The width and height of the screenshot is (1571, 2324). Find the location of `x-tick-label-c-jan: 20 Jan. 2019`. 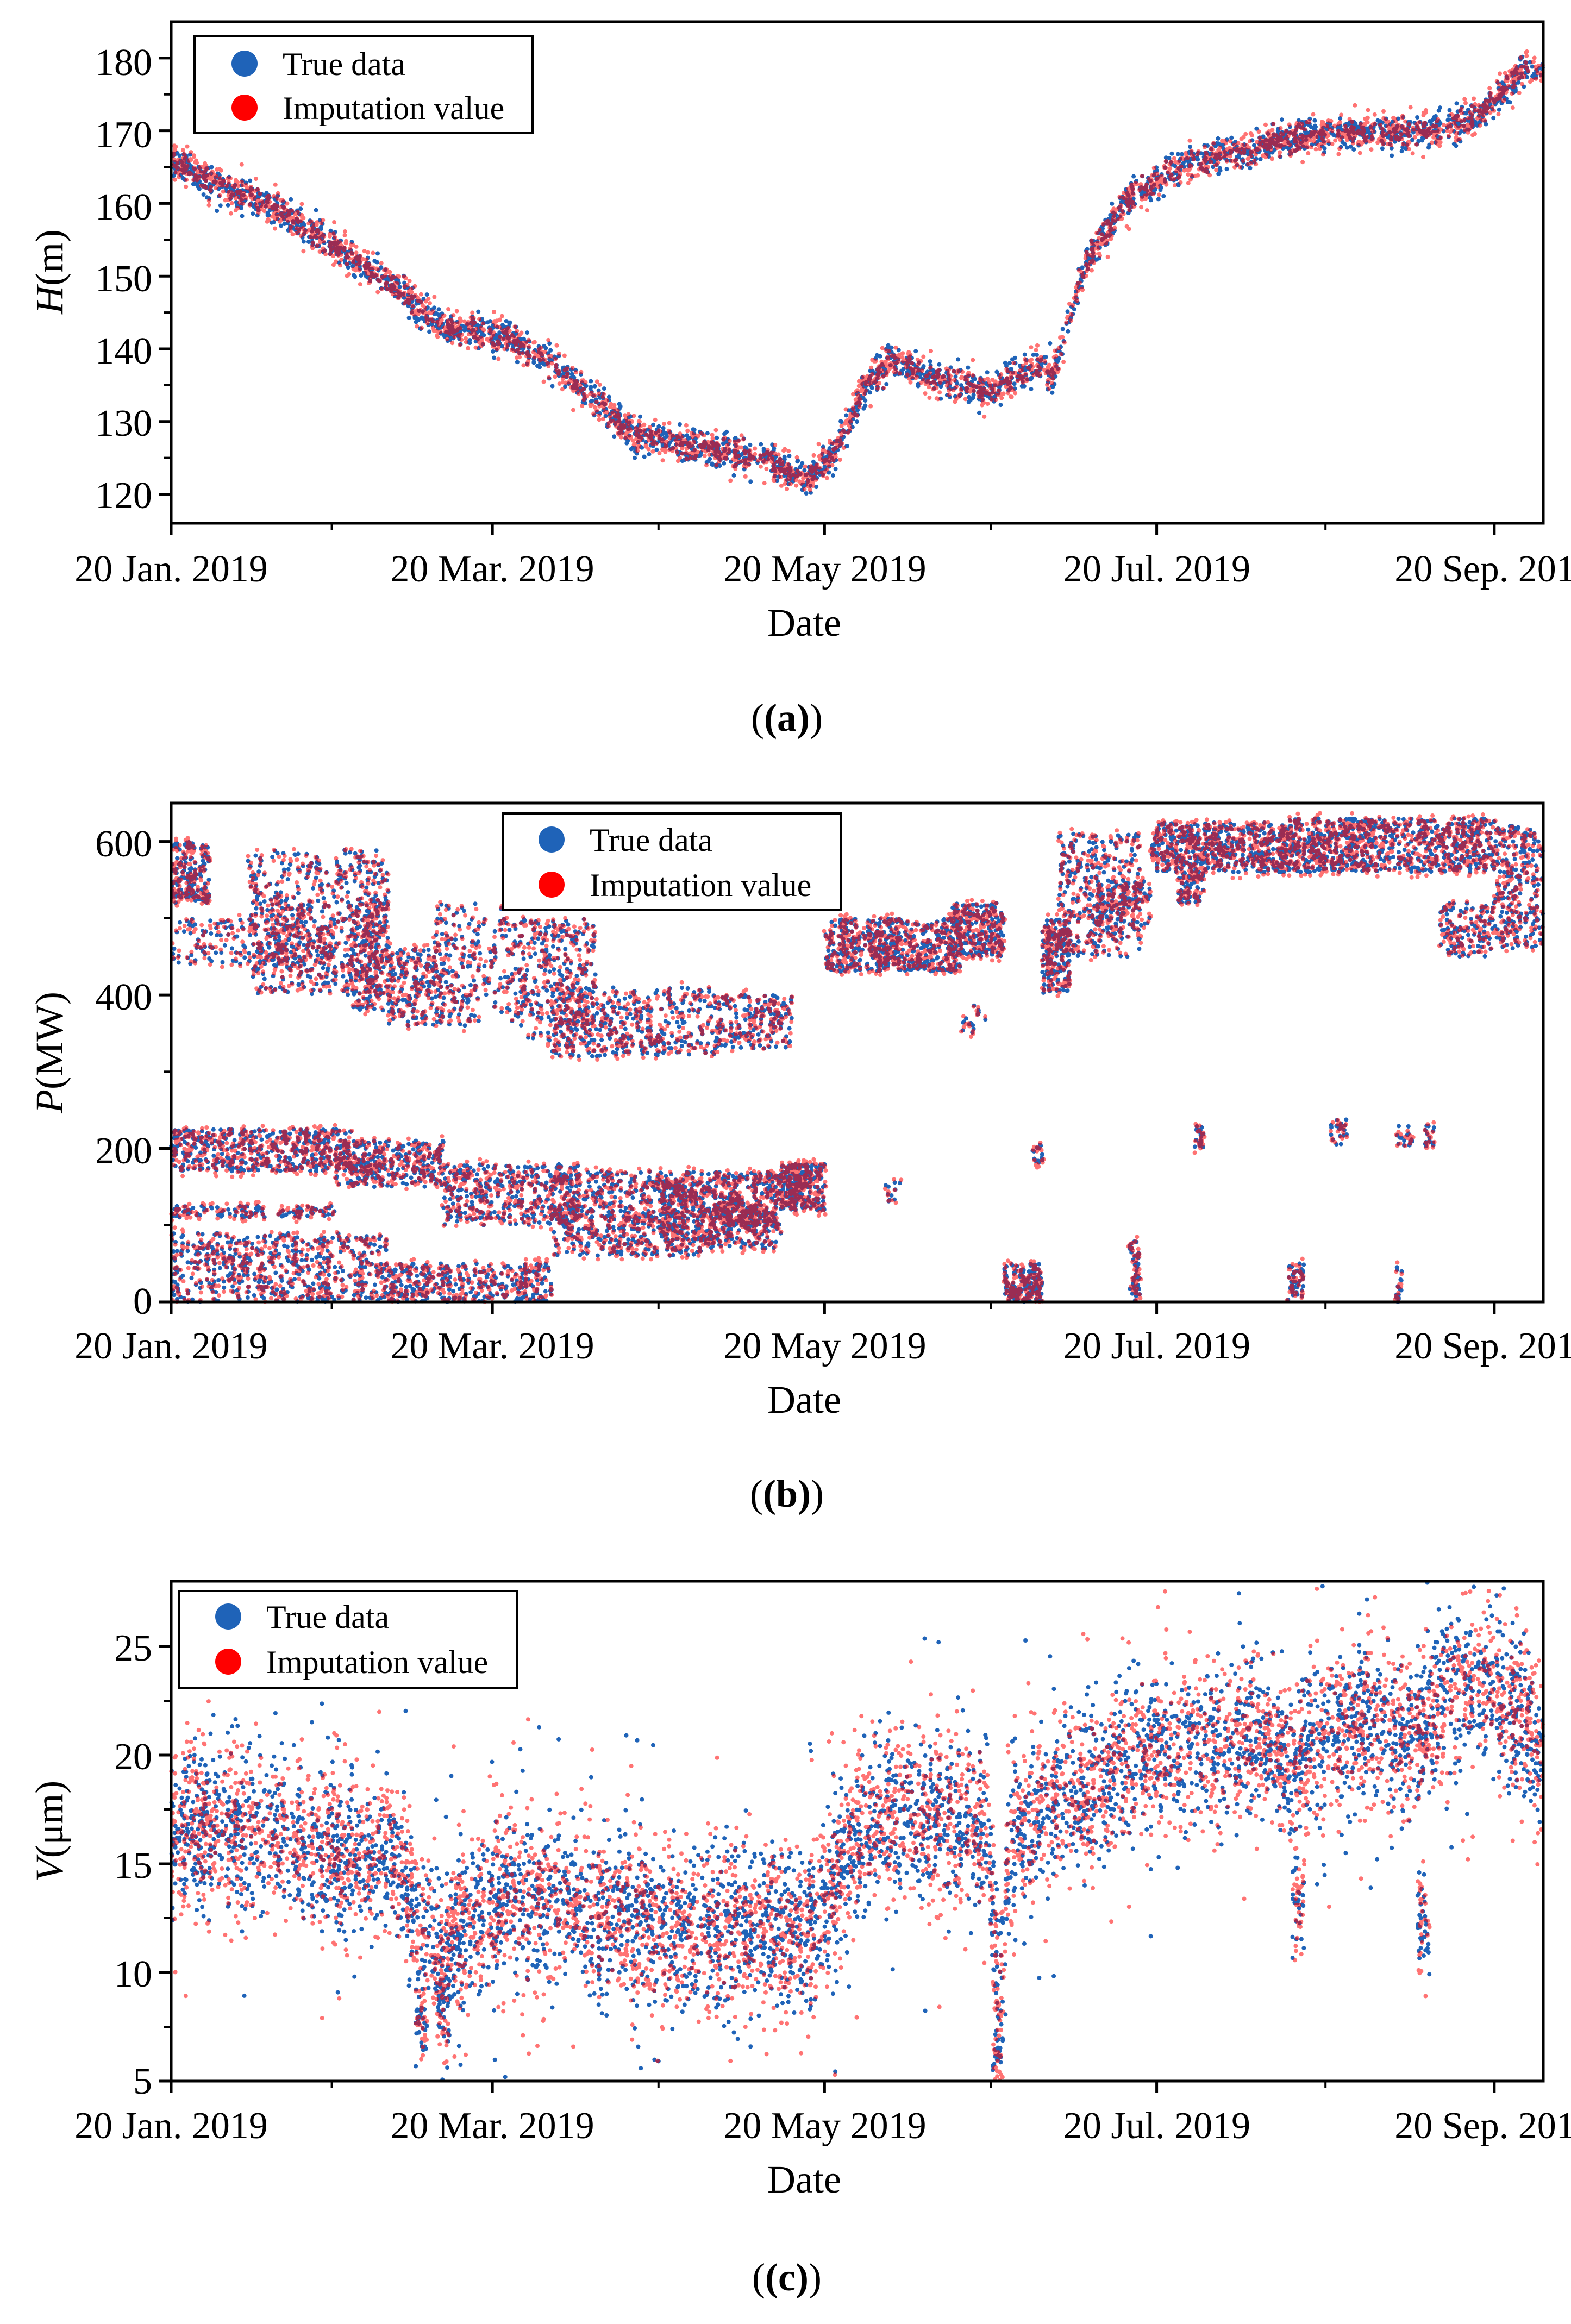

x-tick-label-c-jan: 20 Jan. 2019 is located at coordinates (171, 2126).